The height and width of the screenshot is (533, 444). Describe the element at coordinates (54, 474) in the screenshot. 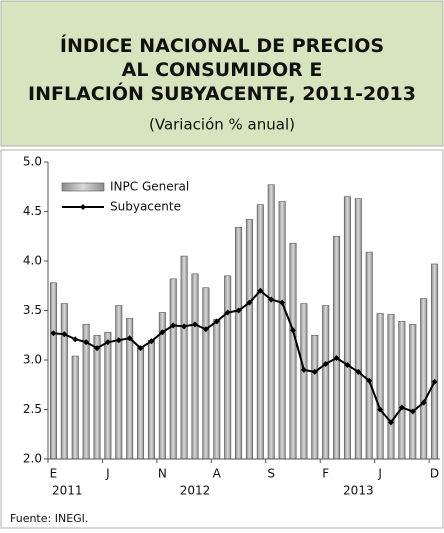

I see `x-tick-label: E` at that location.